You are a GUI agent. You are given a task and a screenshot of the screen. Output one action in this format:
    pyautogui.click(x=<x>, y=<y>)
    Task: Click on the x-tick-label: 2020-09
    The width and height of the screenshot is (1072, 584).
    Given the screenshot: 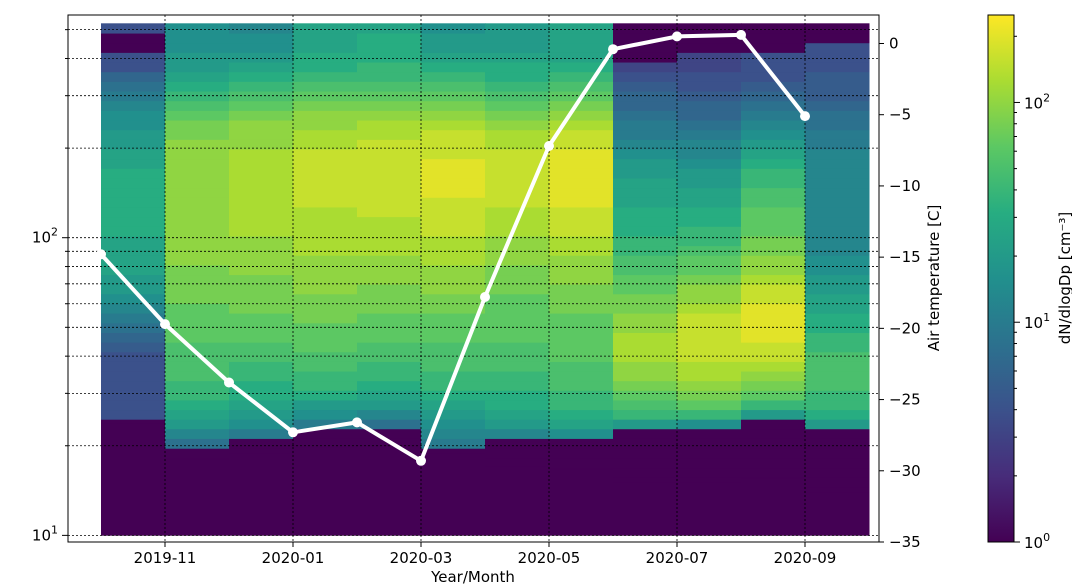 What is the action you would take?
    pyautogui.click(x=805, y=558)
    